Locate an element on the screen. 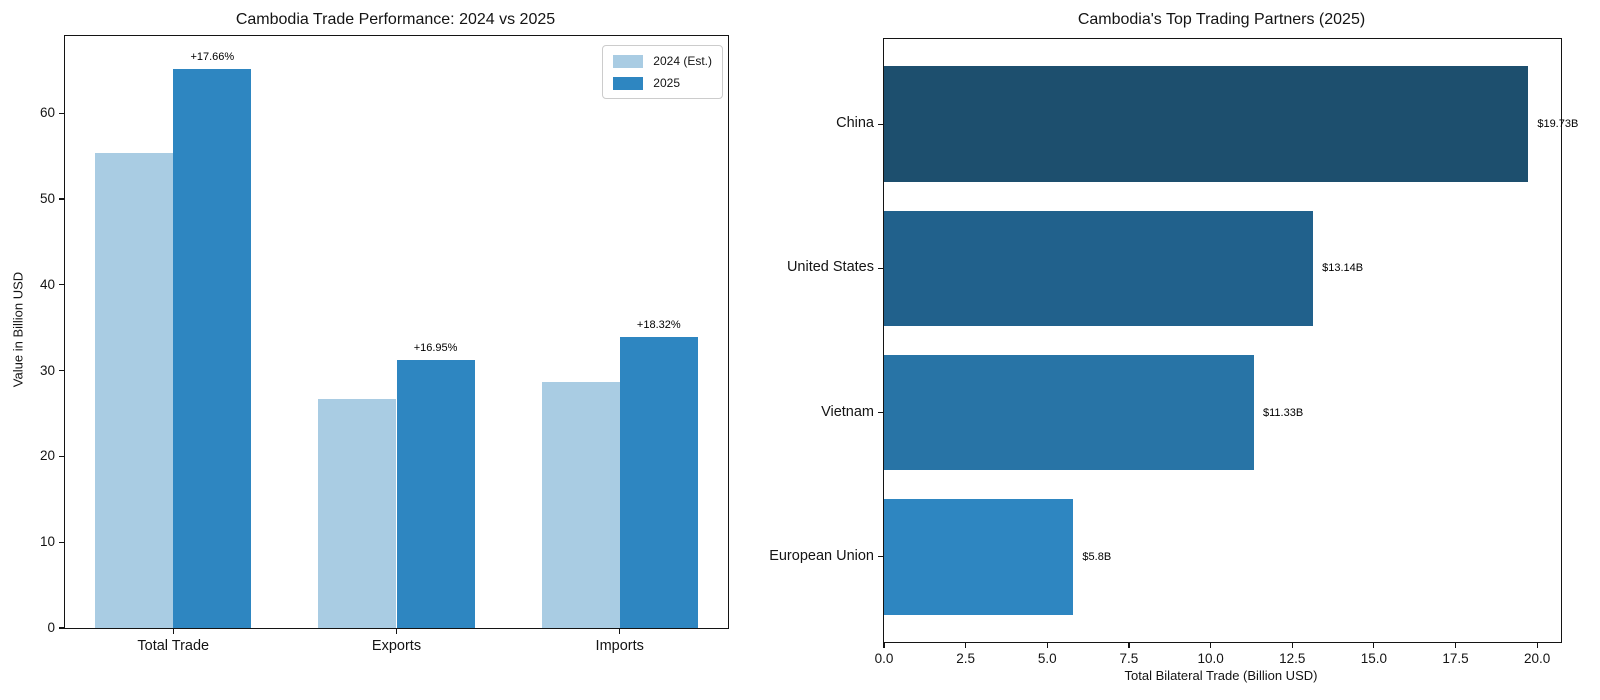 This screenshot has width=1600, height=700. x-tick-label: 12.5 is located at coordinates (1292, 658).